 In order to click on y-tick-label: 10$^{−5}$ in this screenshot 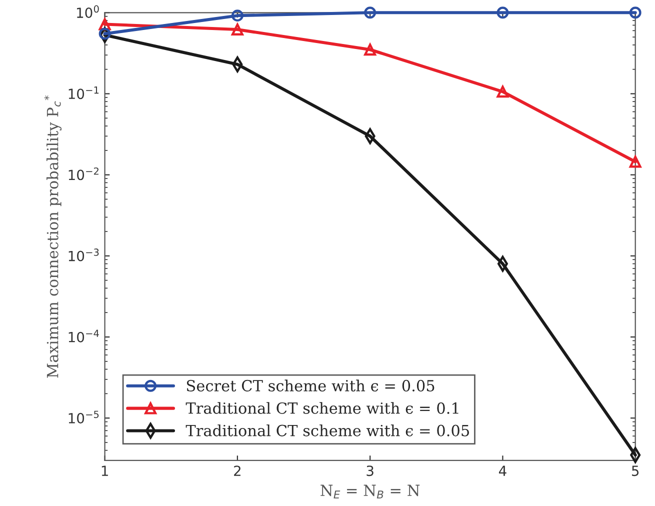, I will do `click(83, 417)`.